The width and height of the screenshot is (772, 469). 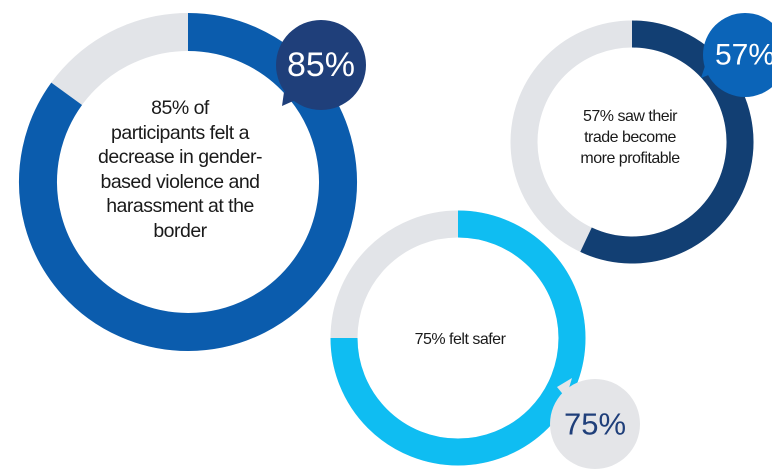 What do you see at coordinates (180, 132) in the screenshot?
I see `caption-line: participants felt a` at bounding box center [180, 132].